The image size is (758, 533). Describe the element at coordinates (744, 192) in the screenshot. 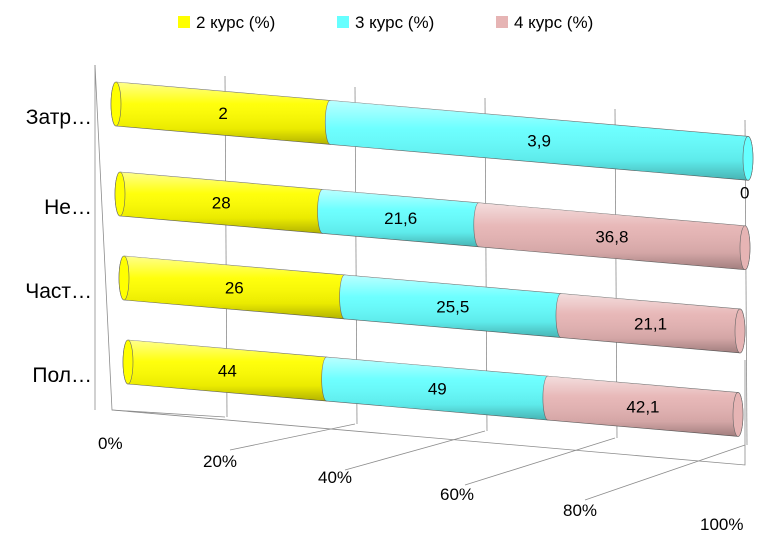

I see `data-label: 0` at that location.